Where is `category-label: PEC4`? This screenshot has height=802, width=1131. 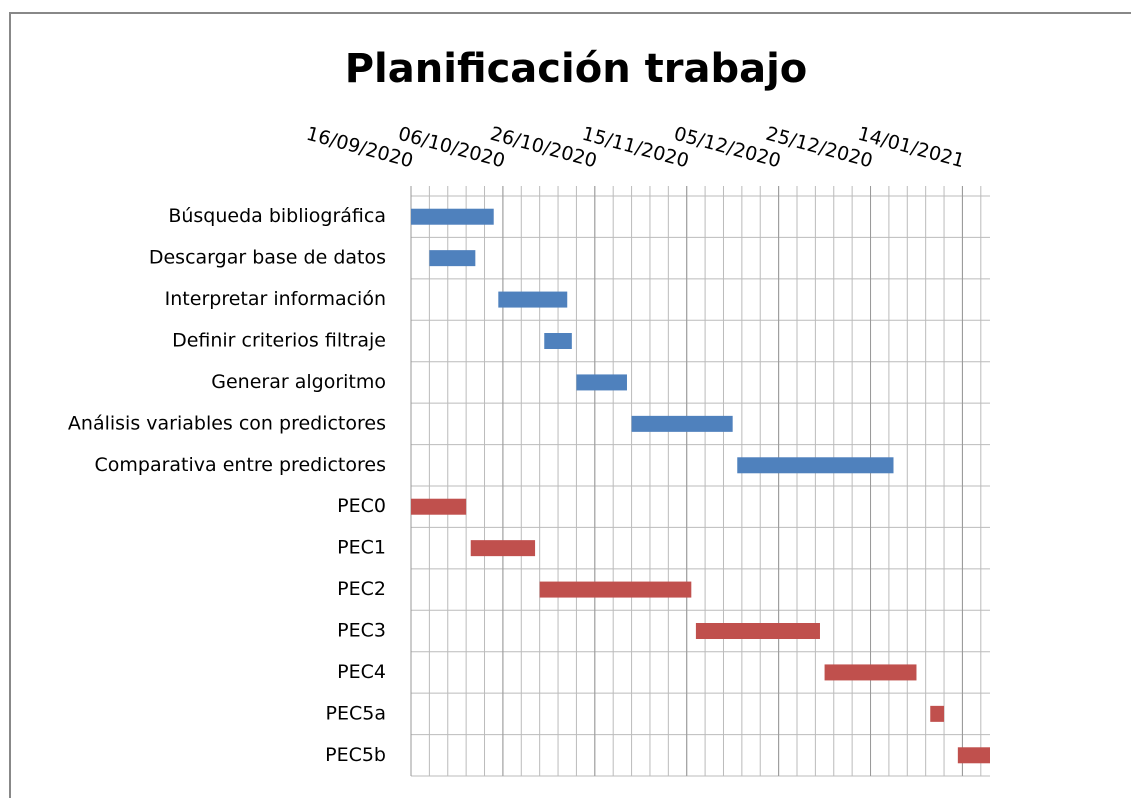
category-label: PEC4 is located at coordinates (361, 672).